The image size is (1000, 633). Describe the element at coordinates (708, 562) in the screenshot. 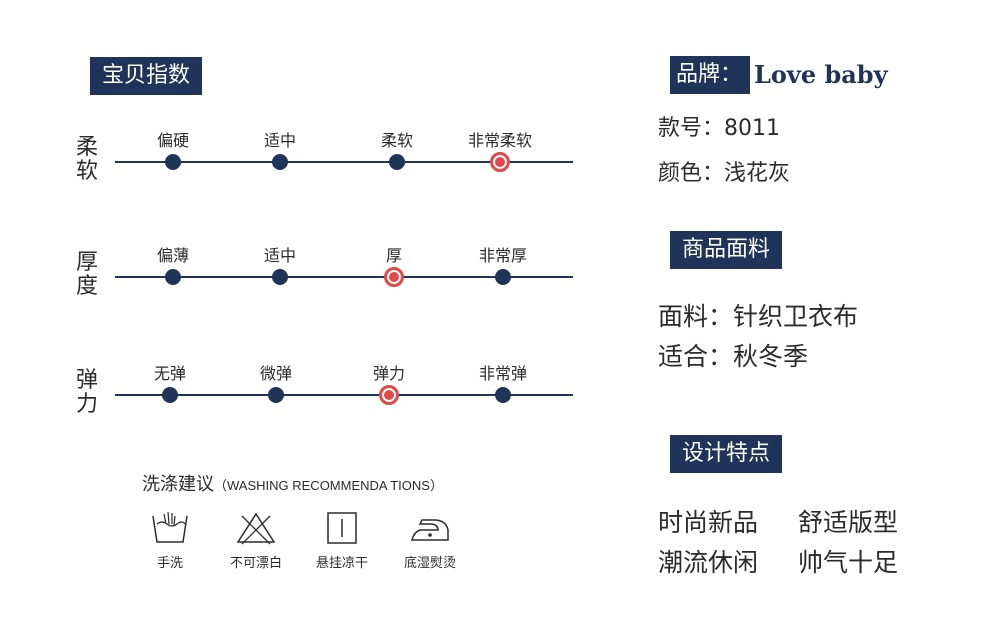

I see `design-feature-3: 潮流休闲` at that location.